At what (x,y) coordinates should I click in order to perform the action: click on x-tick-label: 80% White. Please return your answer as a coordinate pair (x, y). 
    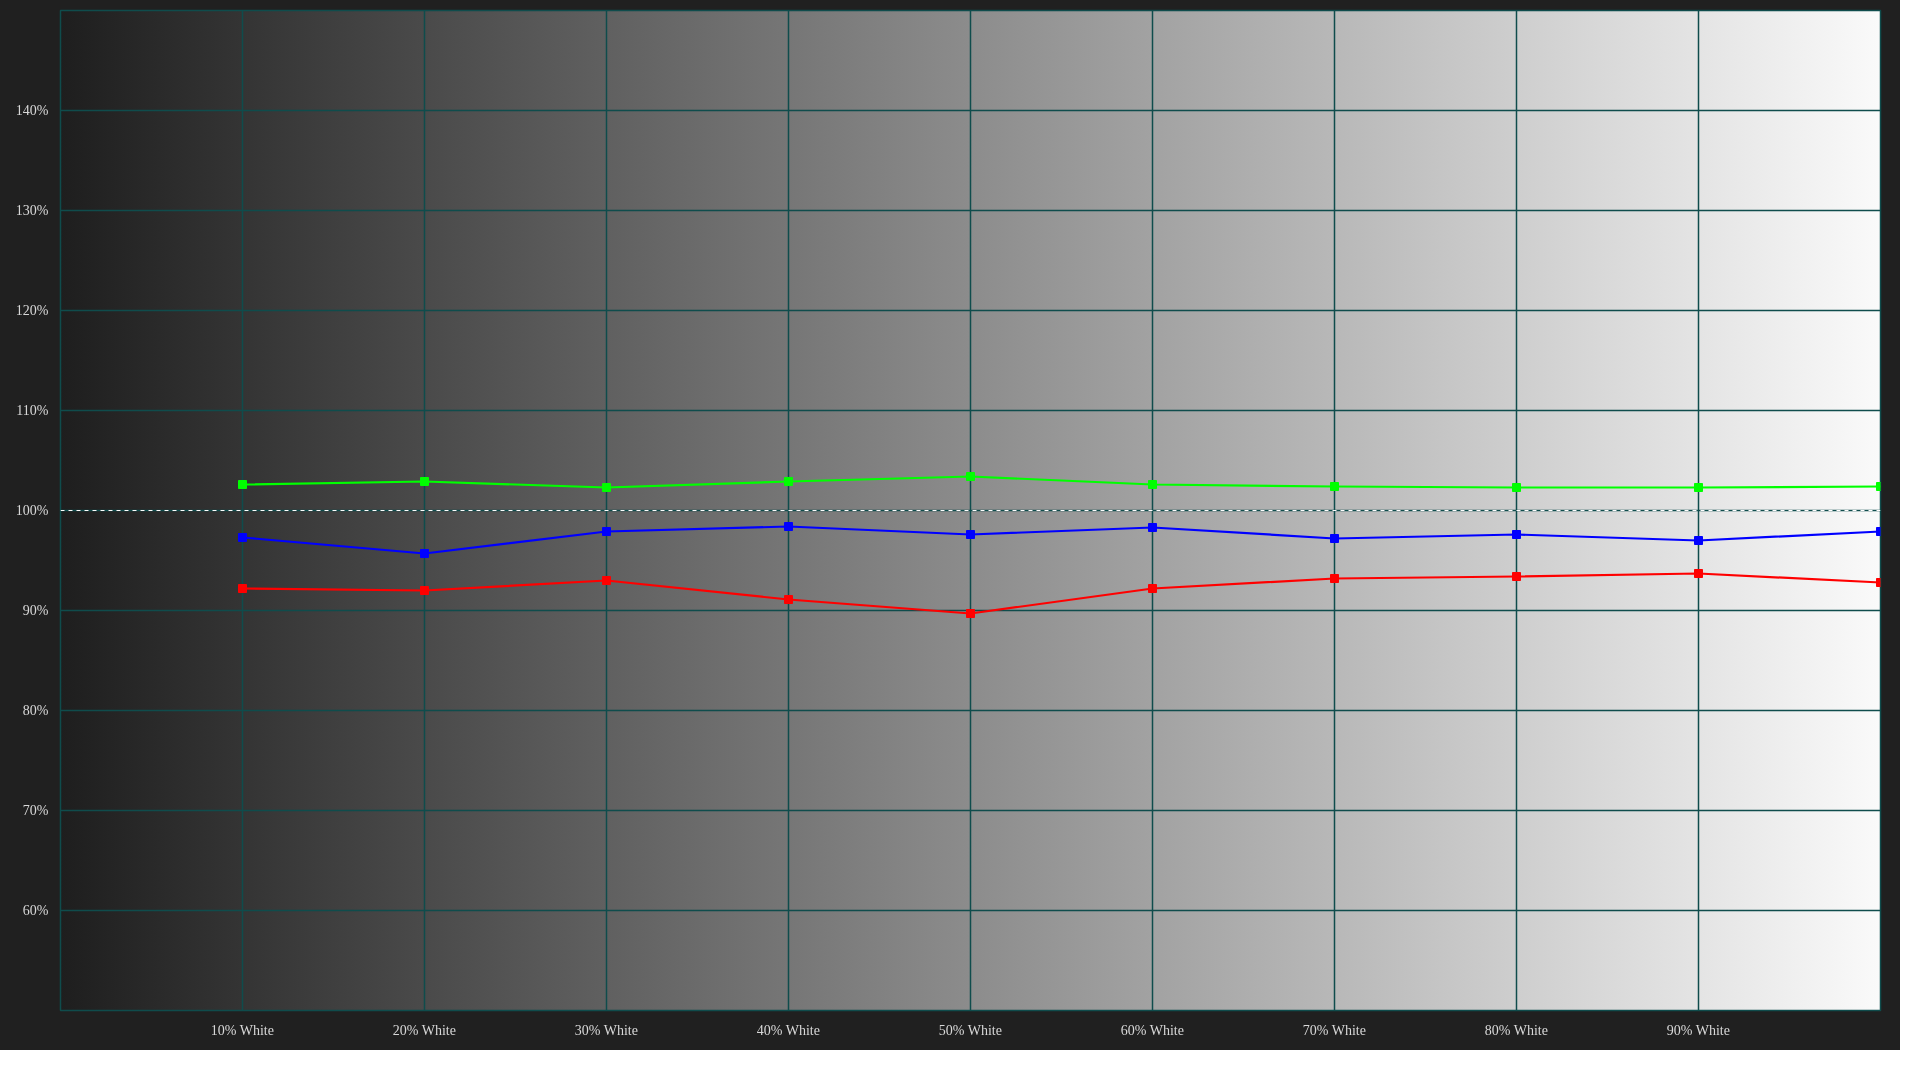
    Looking at the image, I should click on (1516, 1030).